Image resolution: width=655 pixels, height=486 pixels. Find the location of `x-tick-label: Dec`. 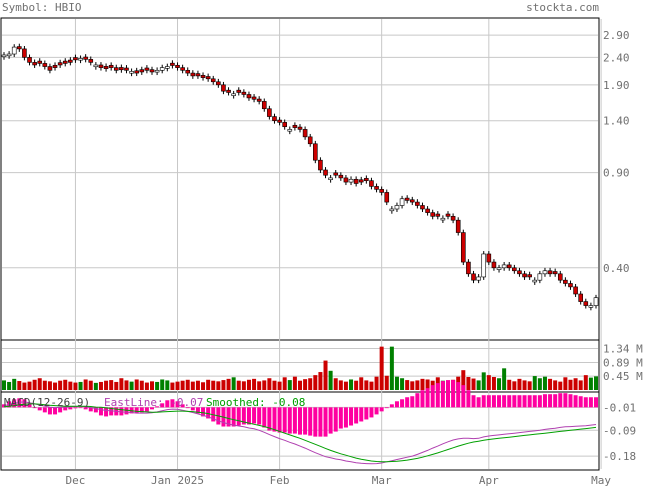

x-tick-label: Dec is located at coordinates (76, 480).